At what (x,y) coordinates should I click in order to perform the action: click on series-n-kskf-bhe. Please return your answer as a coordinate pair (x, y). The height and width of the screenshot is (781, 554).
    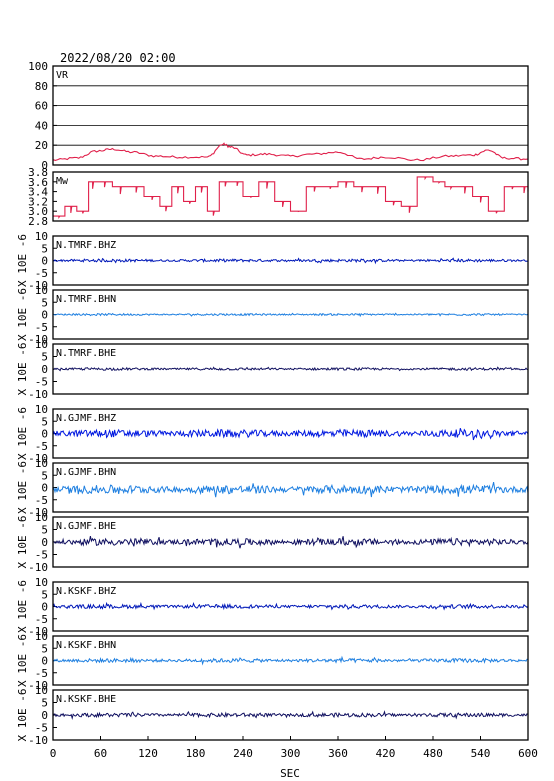
    Looking at the image, I should click on (290, 715).